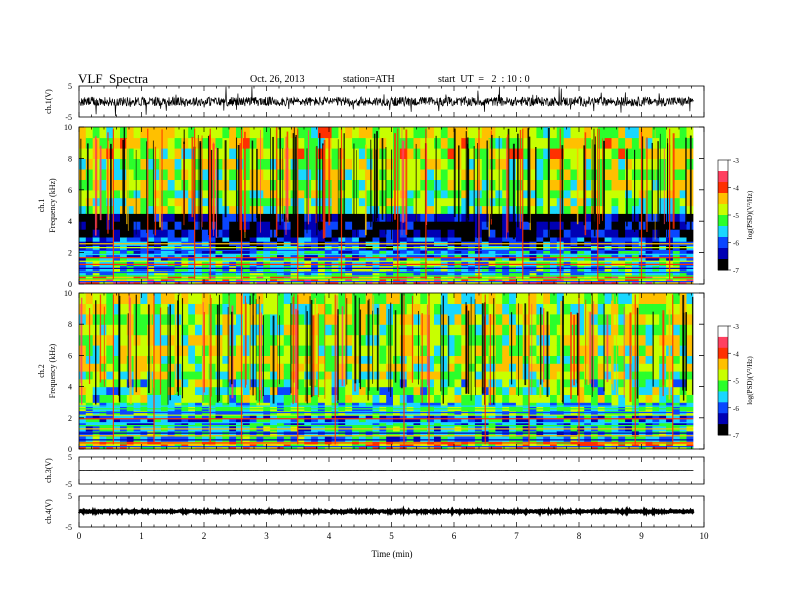 This screenshot has width=792, height=612. Describe the element at coordinates (454, 536) in the screenshot. I see `x-tick-label: 6` at that location.